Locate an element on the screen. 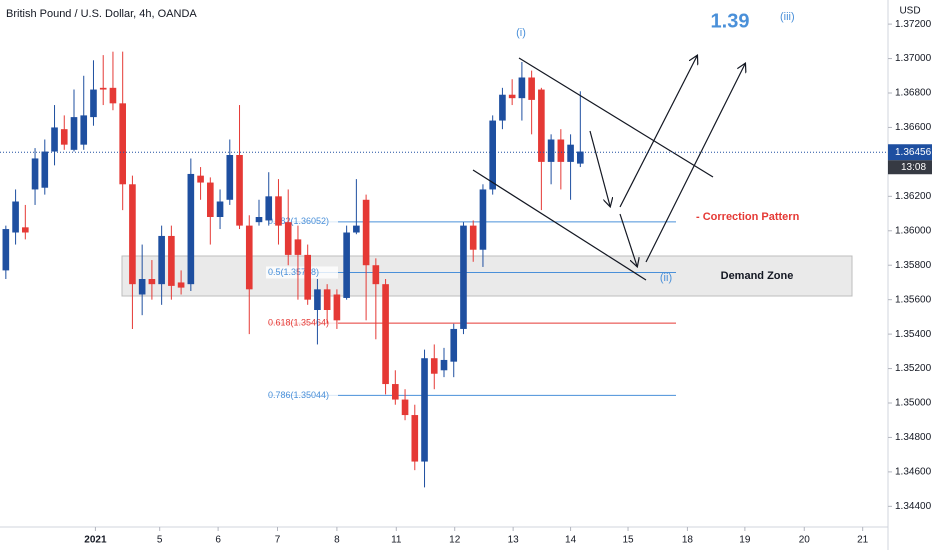  y-tick-label: 1.36200 is located at coordinates (913, 196).